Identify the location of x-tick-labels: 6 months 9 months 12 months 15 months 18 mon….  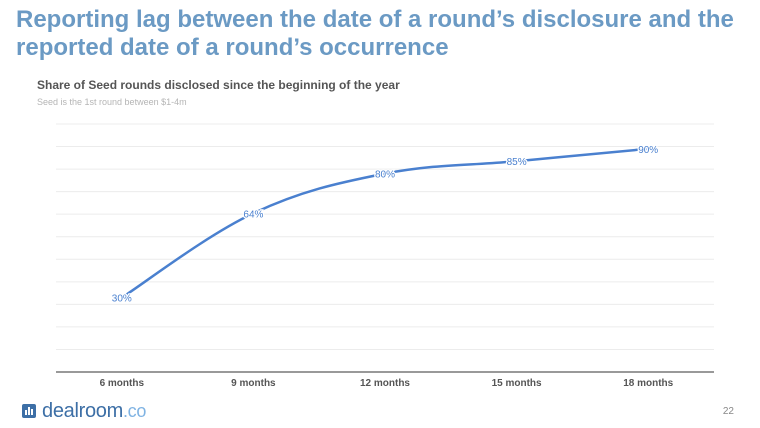
(387, 383).